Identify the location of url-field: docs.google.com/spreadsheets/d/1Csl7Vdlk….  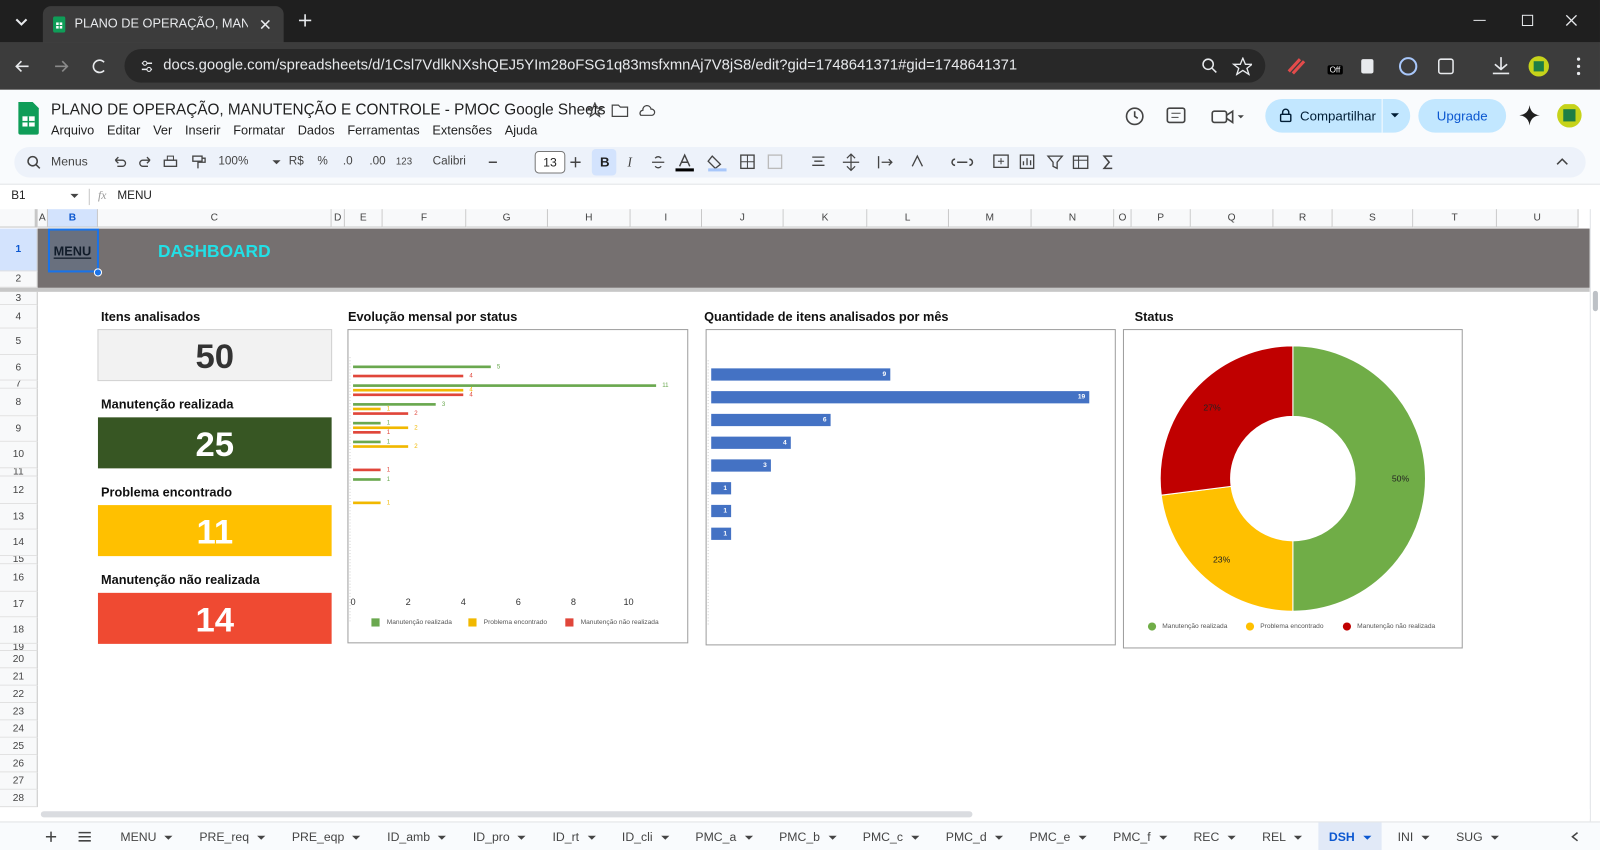
(695, 65).